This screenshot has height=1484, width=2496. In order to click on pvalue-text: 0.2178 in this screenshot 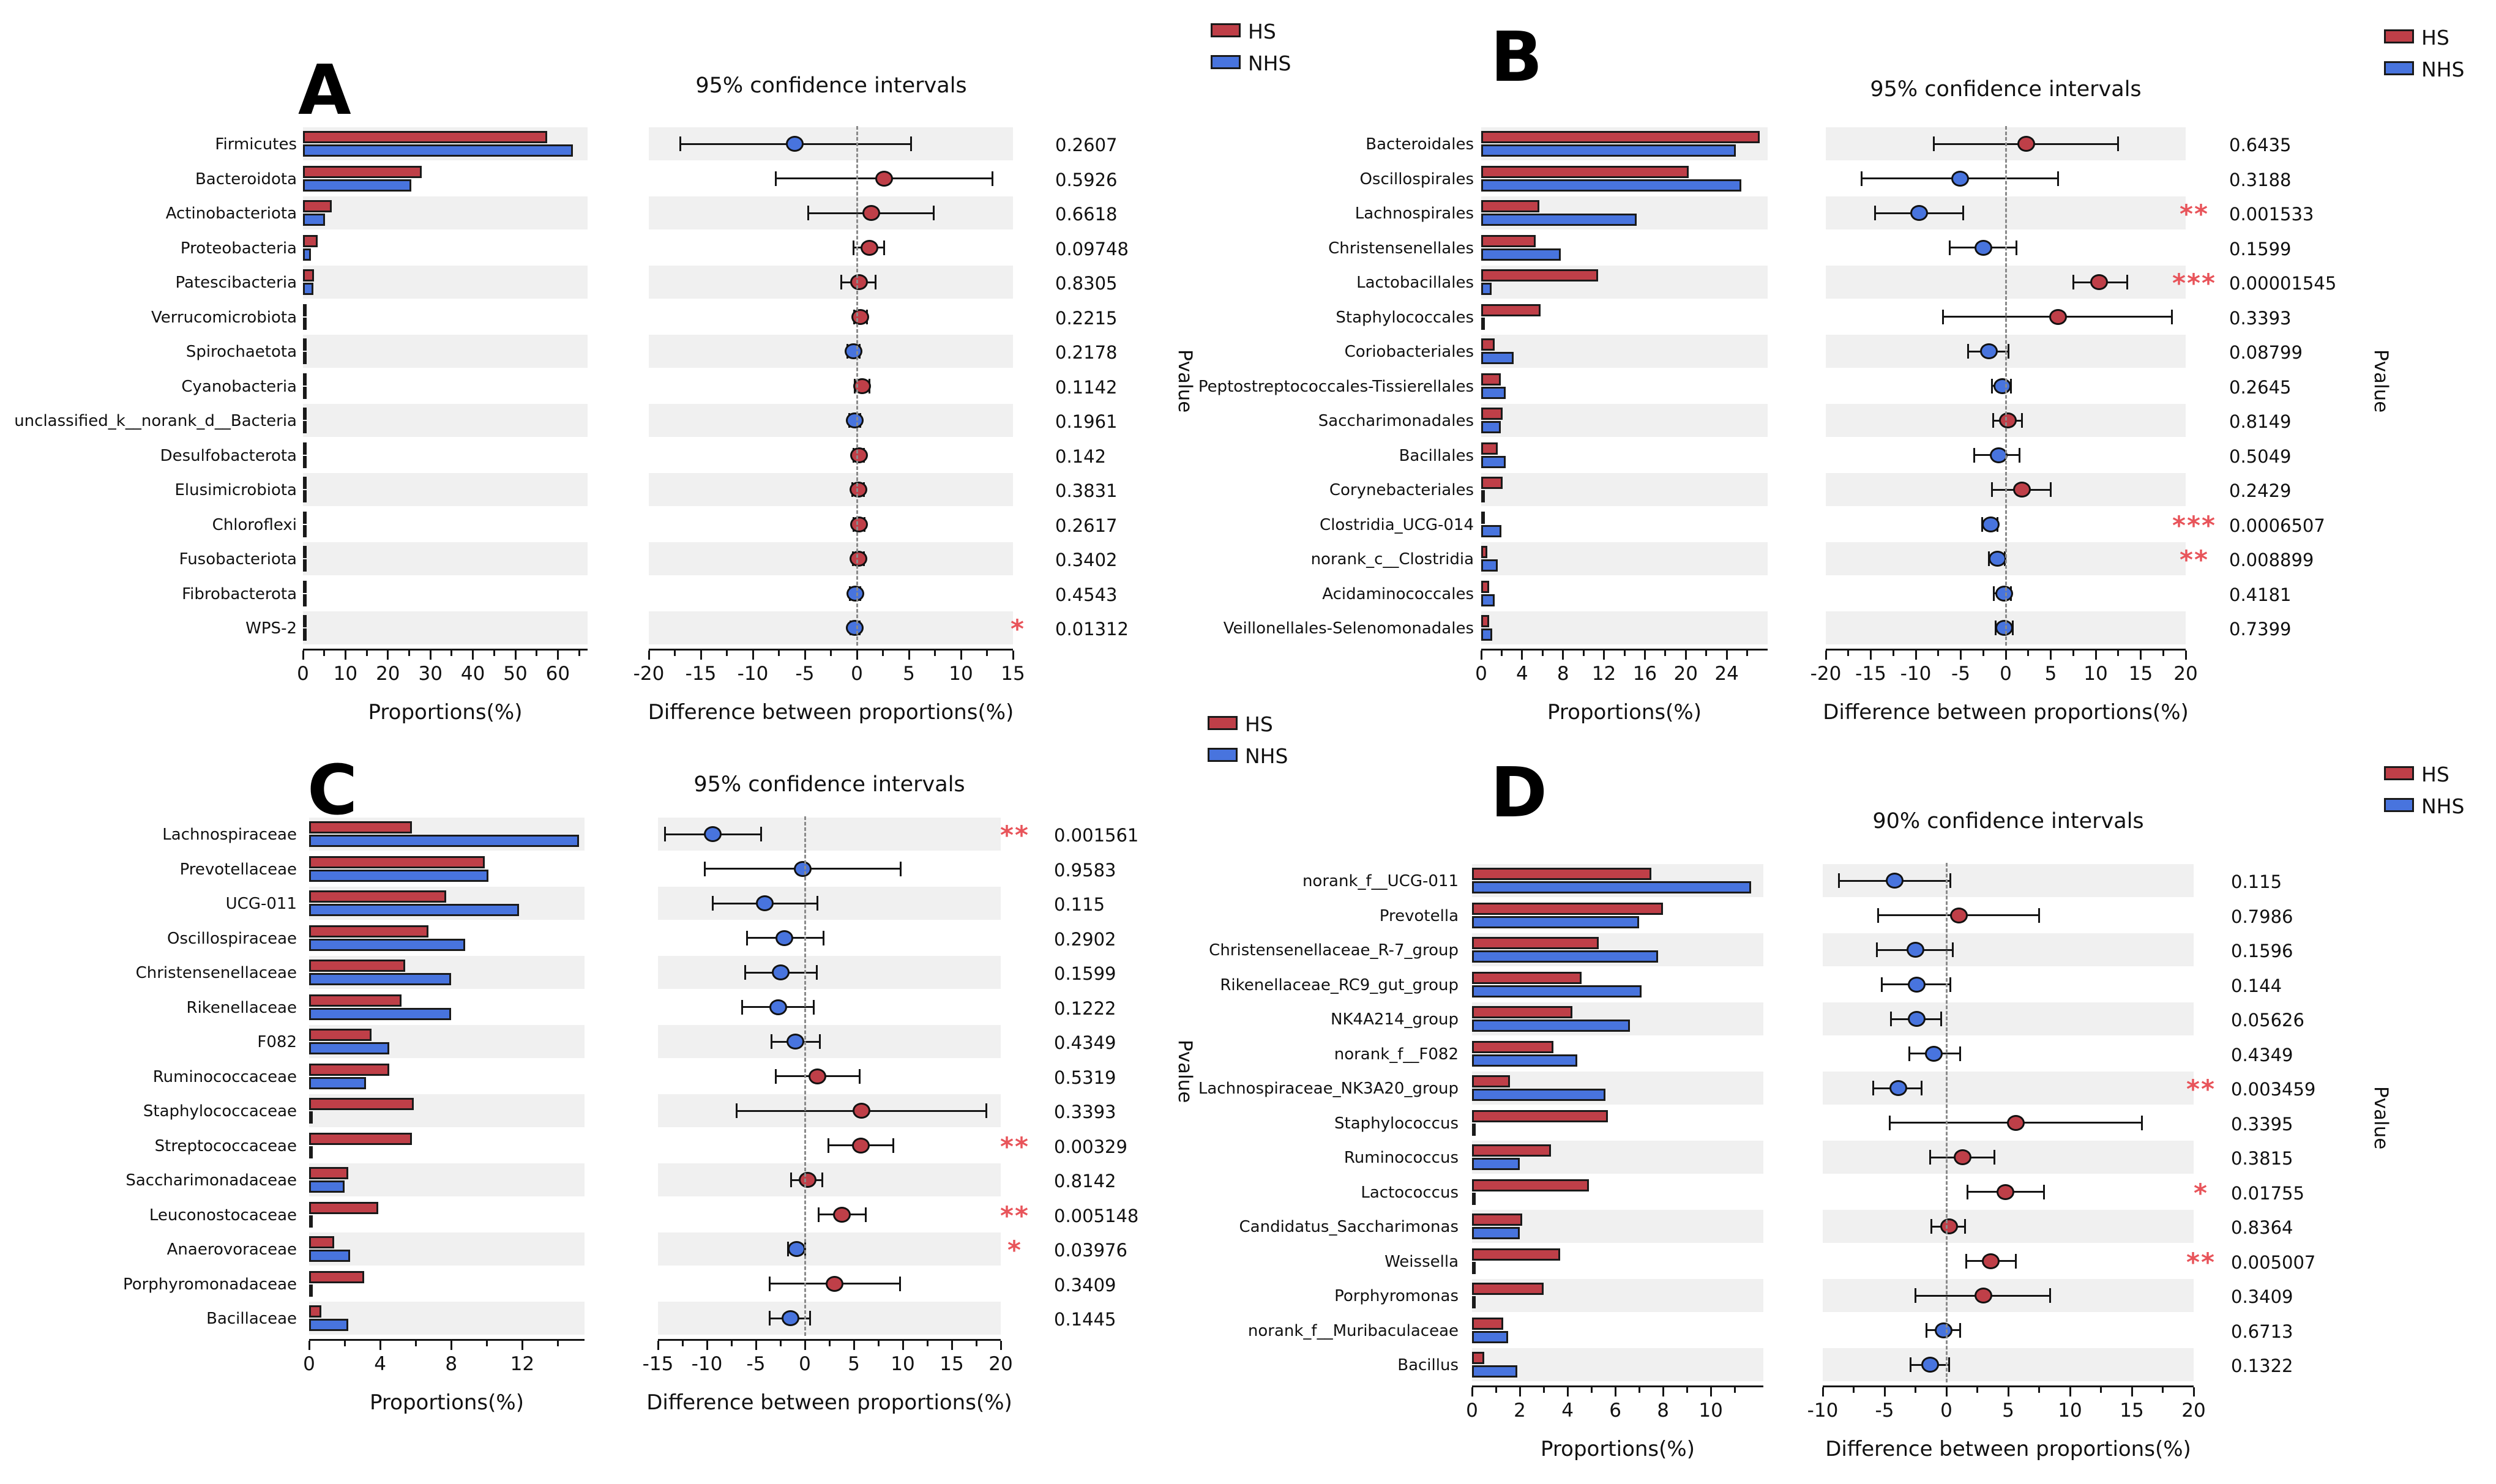, I will do `click(1086, 352)`.